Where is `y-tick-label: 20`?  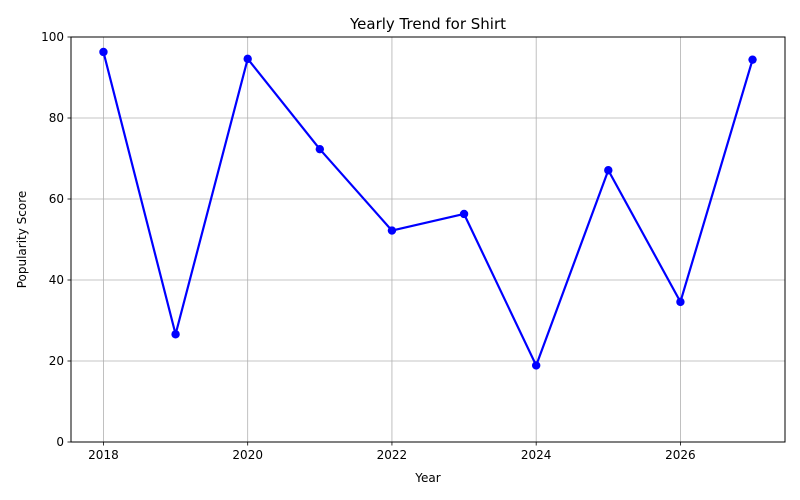
y-tick-label: 20 is located at coordinates (56, 361).